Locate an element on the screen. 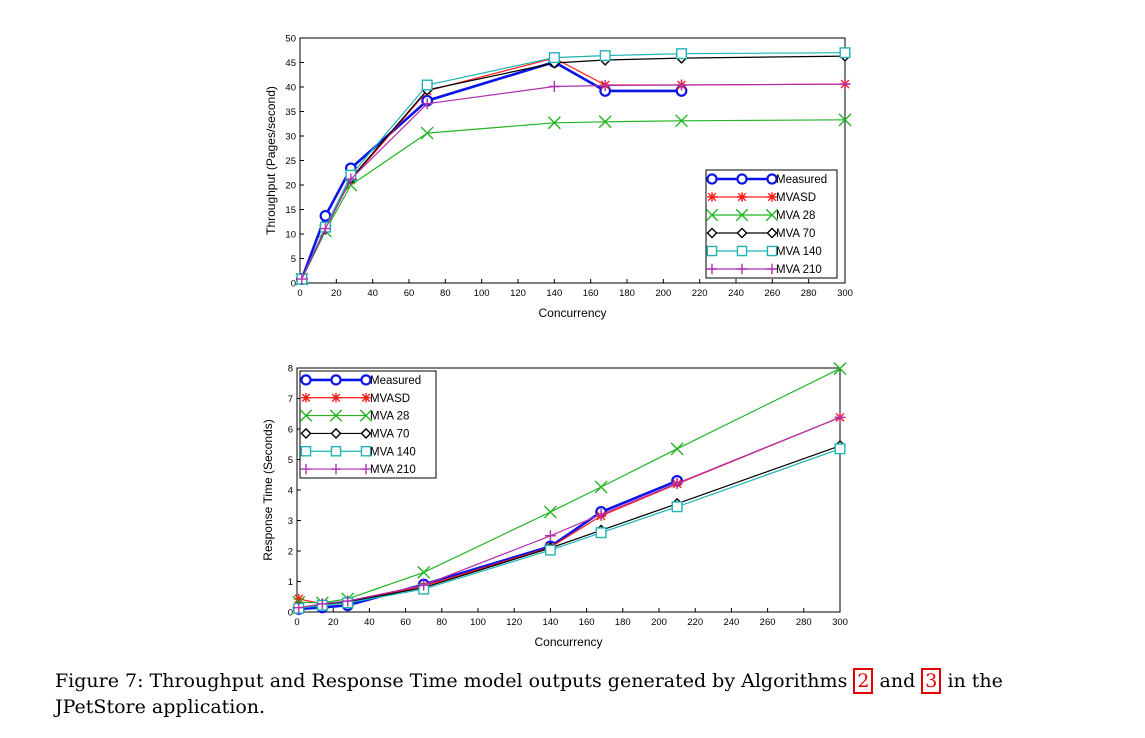 This screenshot has width=1145, height=738. chart1-y-tick-label: 5 is located at coordinates (293, 259).